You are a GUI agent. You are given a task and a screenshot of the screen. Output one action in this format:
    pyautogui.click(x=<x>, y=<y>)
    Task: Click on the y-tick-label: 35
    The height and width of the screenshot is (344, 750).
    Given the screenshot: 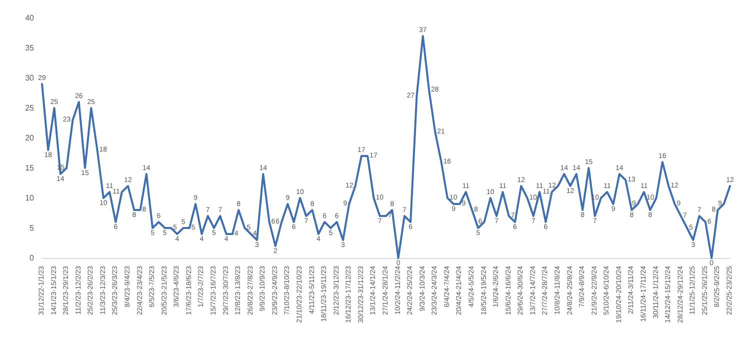 What is the action you would take?
    pyautogui.click(x=30, y=48)
    